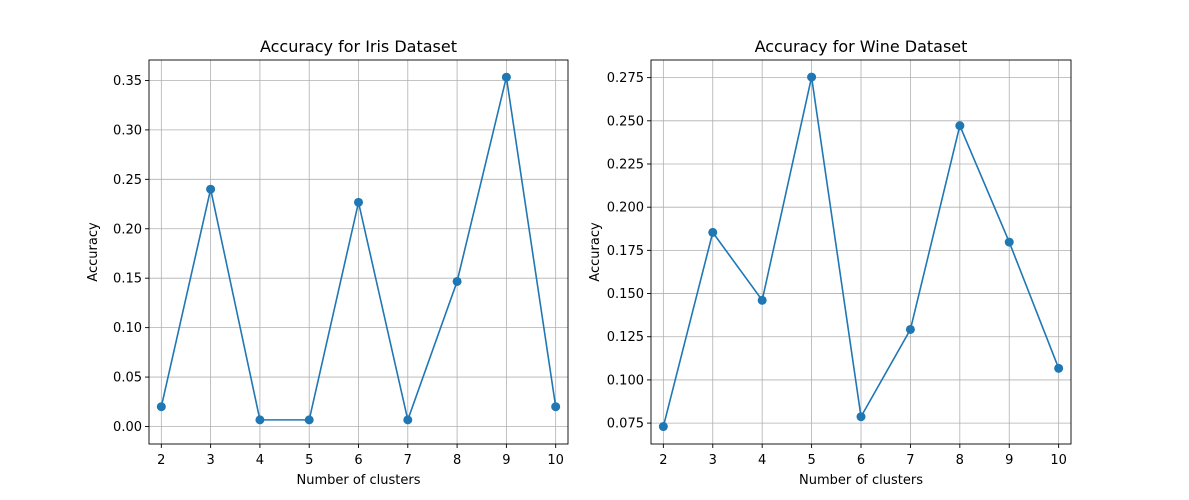 The width and height of the screenshot is (1189, 500). Describe the element at coordinates (625, 251) in the screenshot. I see `wine-y-tick-label-4: 0.175` at that location.